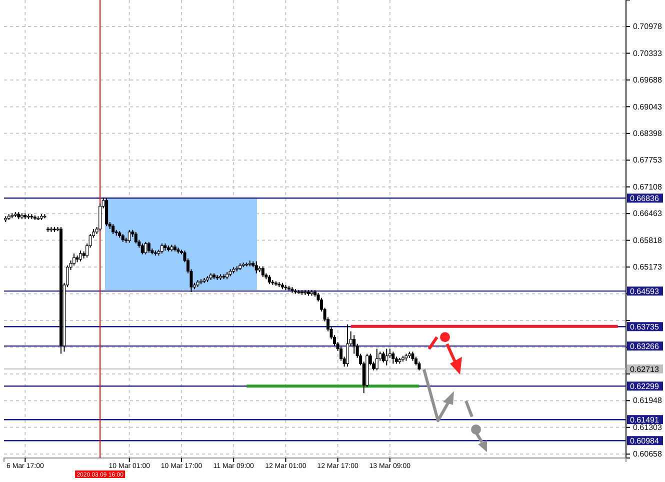  Describe the element at coordinates (647, 240) in the screenshot. I see `y-tick-label: 0.65818` at that location.